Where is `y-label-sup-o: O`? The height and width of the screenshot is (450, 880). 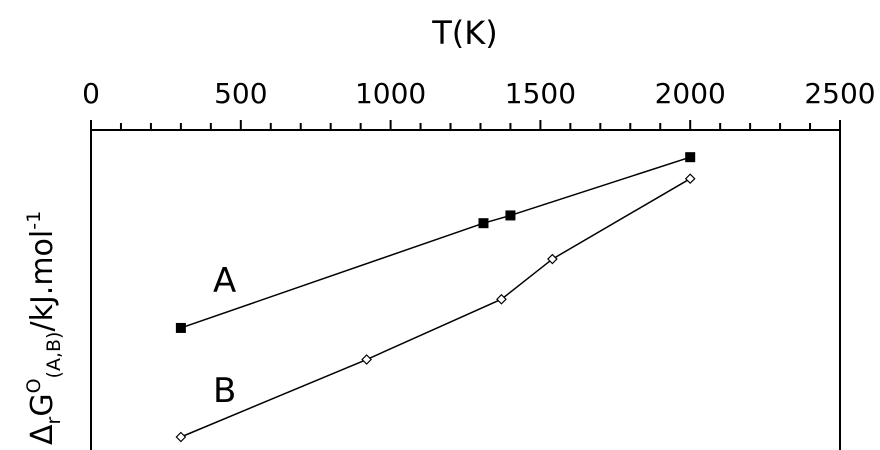
y-label-sup-o: O is located at coordinates (34, 385).